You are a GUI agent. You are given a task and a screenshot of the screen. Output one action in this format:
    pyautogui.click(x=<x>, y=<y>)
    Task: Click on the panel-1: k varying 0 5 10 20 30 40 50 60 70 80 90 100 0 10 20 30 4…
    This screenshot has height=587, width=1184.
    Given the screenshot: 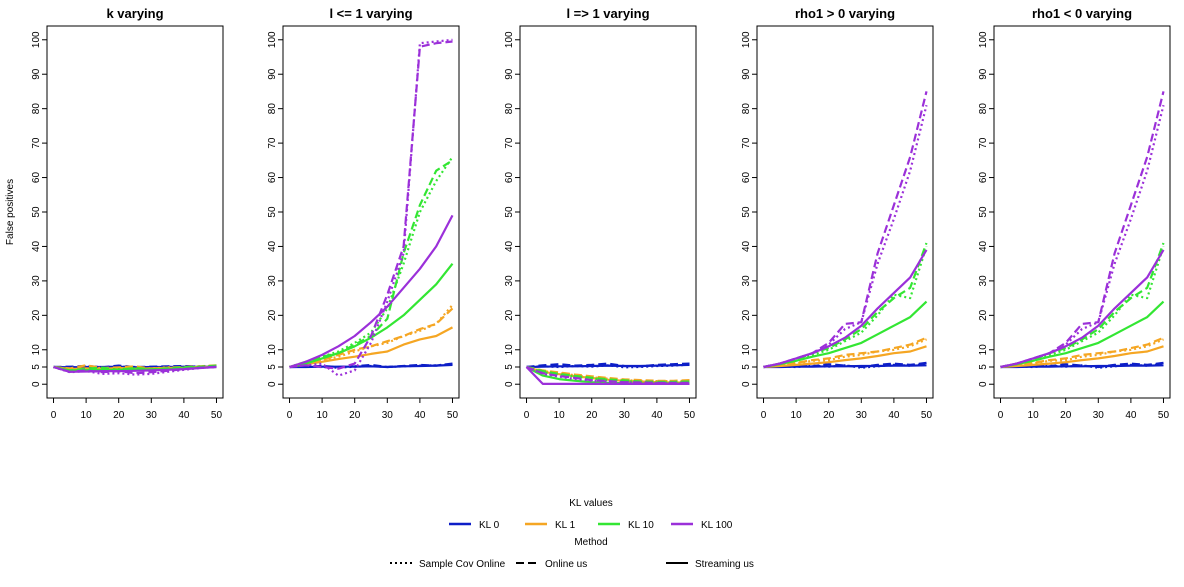 What is the action you would take?
    pyautogui.click(x=127, y=213)
    